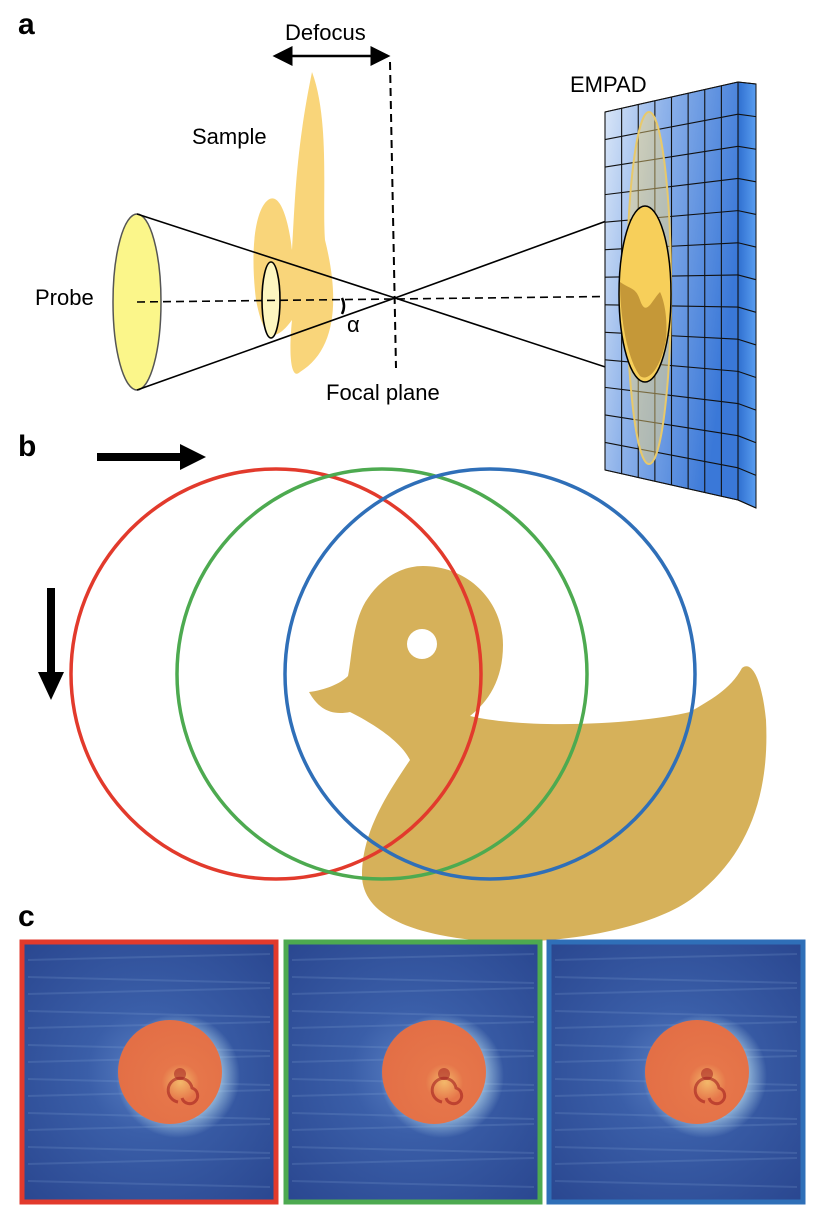  Describe the element at coordinates (27, 446) in the screenshot. I see `panel-b-letter: b` at that location.